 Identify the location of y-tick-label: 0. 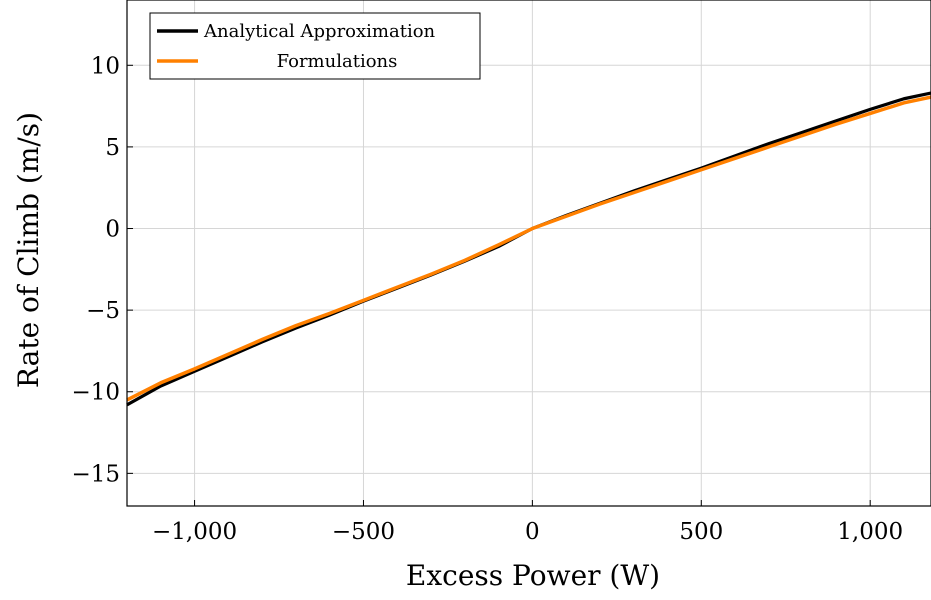
(112, 230).